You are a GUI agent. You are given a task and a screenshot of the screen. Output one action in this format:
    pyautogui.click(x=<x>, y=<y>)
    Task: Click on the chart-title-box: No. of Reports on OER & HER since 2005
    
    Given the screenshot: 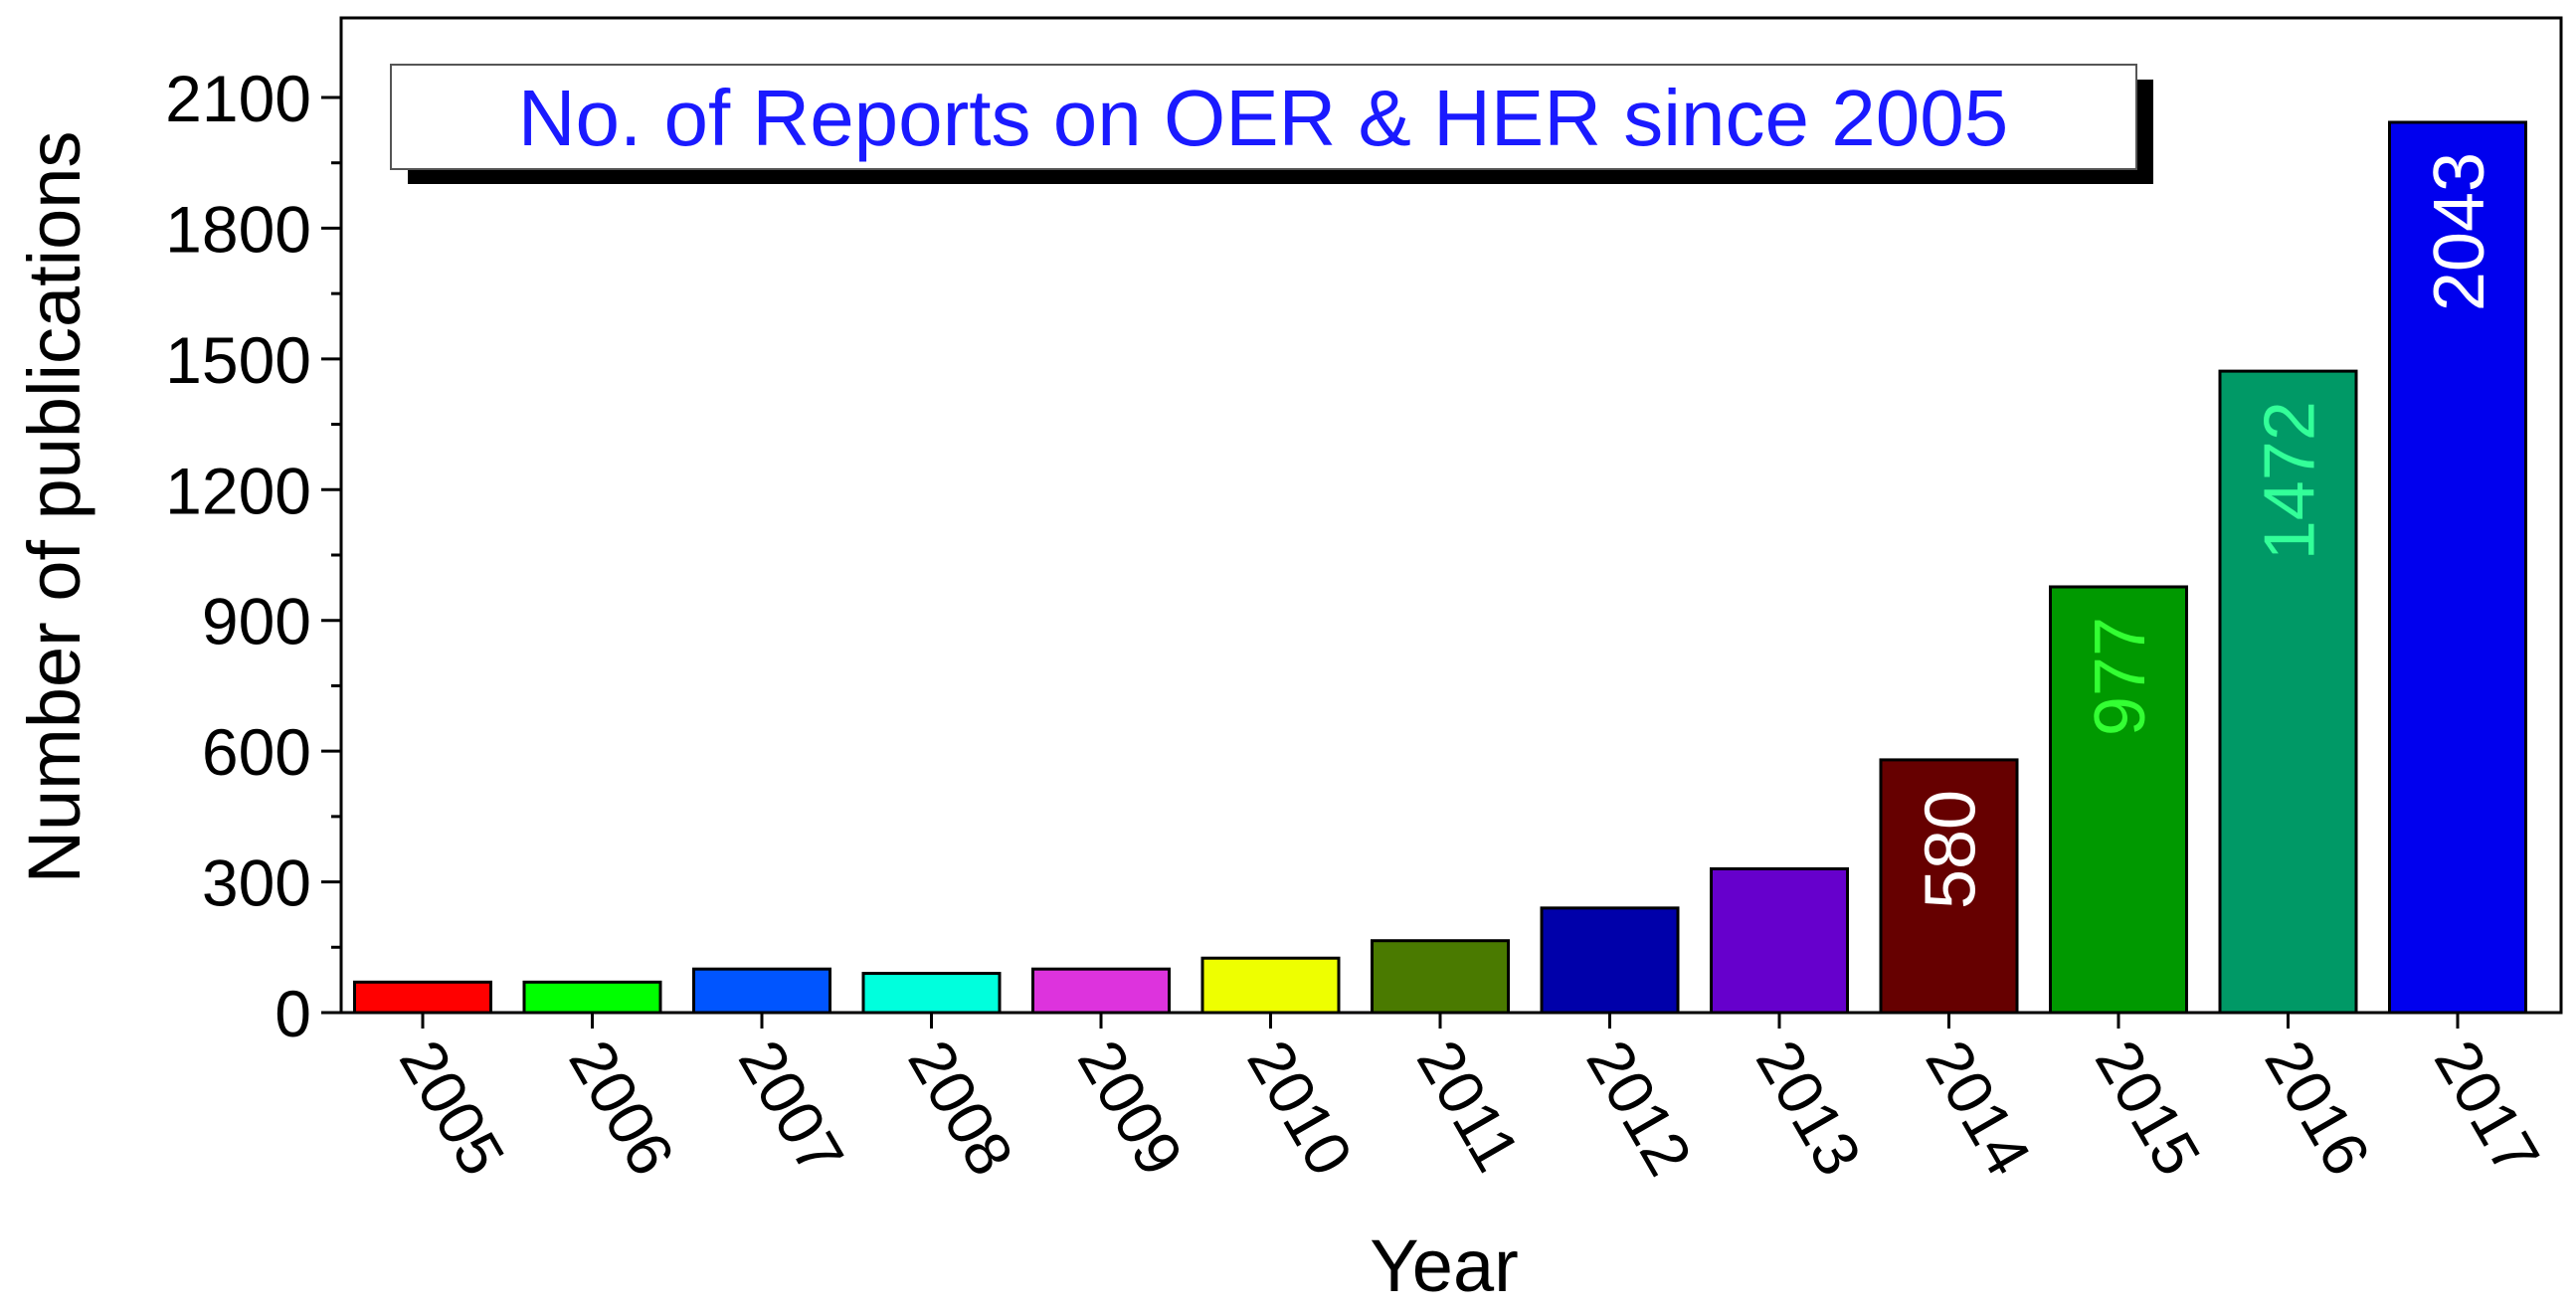 What is the action you would take?
    pyautogui.click(x=1271, y=124)
    